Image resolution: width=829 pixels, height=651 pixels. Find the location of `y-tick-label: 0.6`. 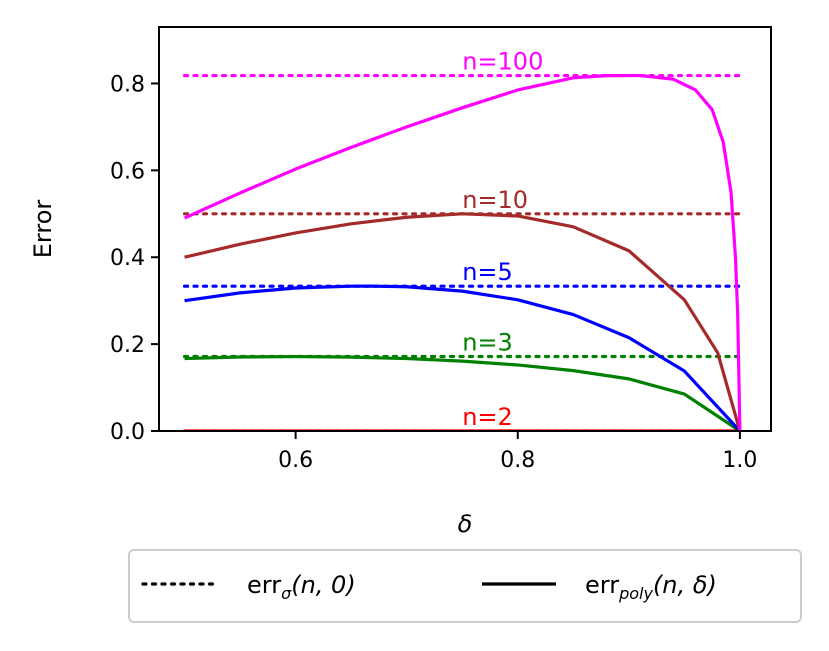

y-tick-label: 0.6 is located at coordinates (127, 171).